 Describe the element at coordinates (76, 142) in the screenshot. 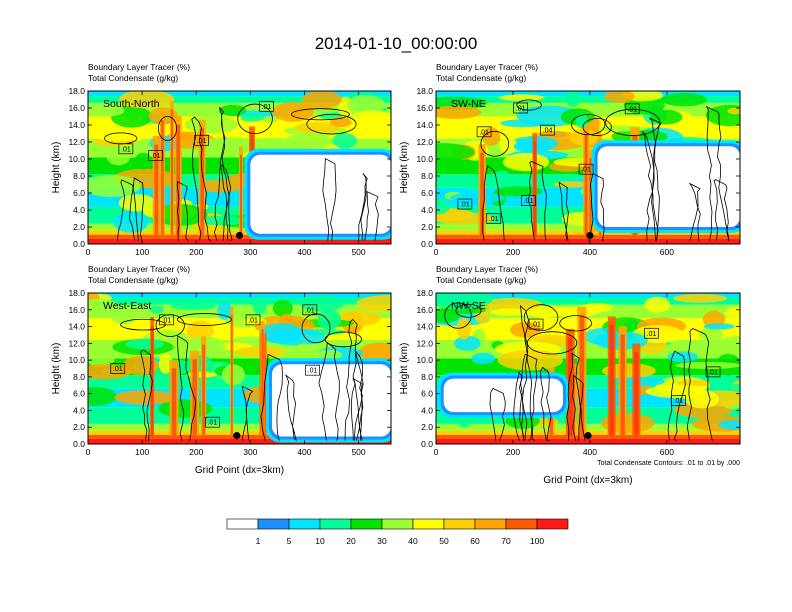

I see `y-tick-label: 12.0` at that location.